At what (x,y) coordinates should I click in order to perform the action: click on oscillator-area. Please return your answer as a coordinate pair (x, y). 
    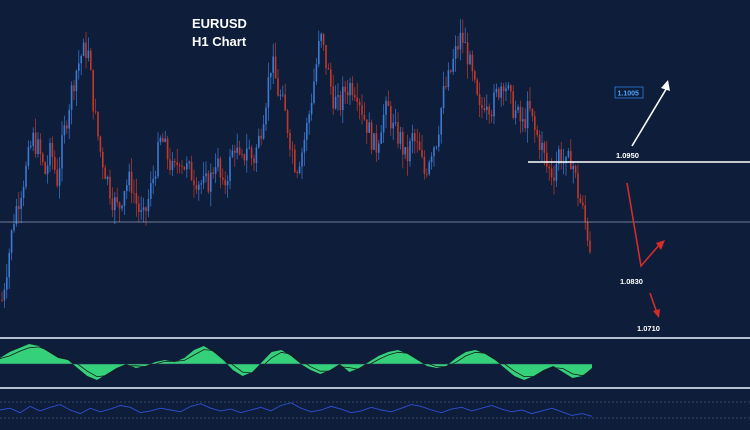
    Looking at the image, I should click on (296, 362).